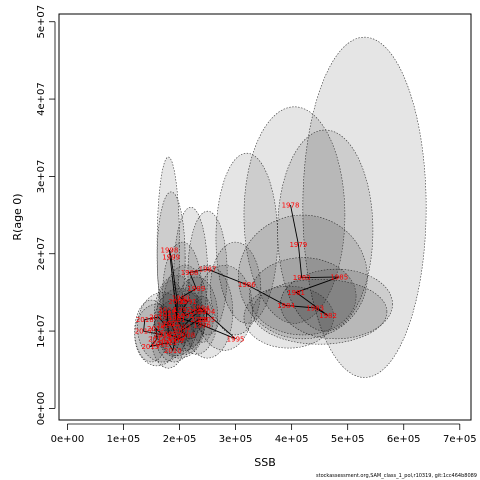  What do you see at coordinates (207, 312) in the screenshot?
I see `year-label: 2004` at bounding box center [207, 312].